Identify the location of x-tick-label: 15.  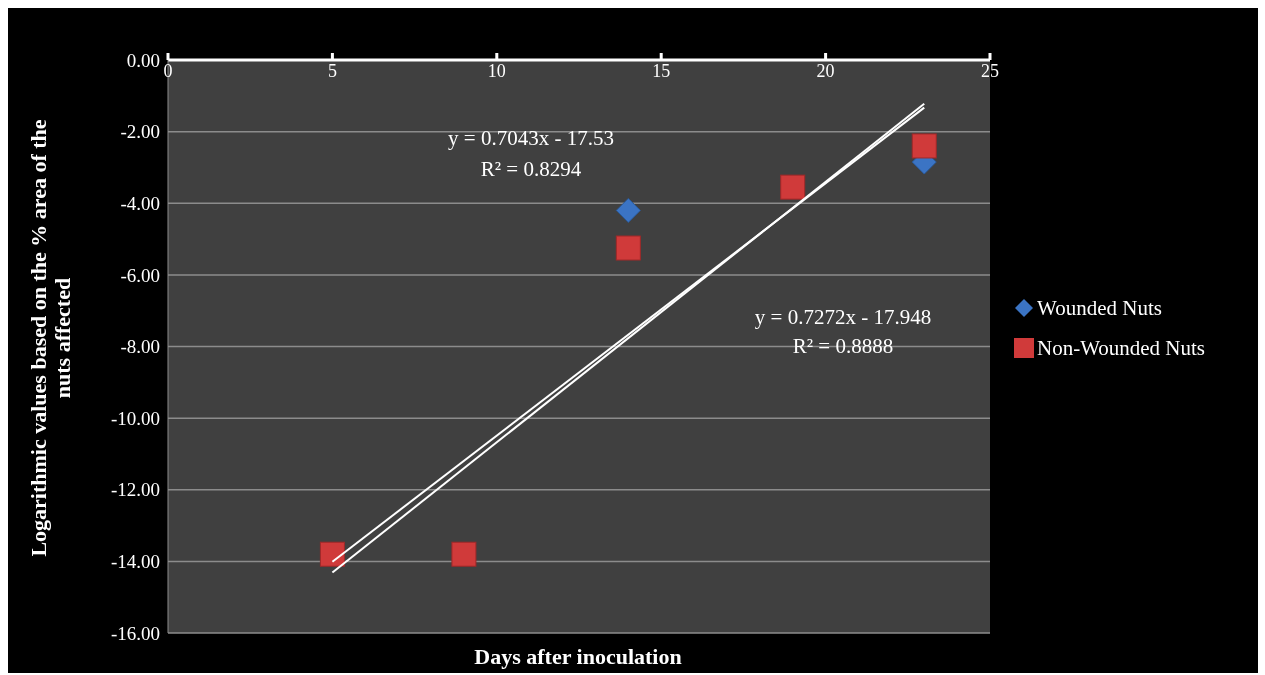
(661, 71).